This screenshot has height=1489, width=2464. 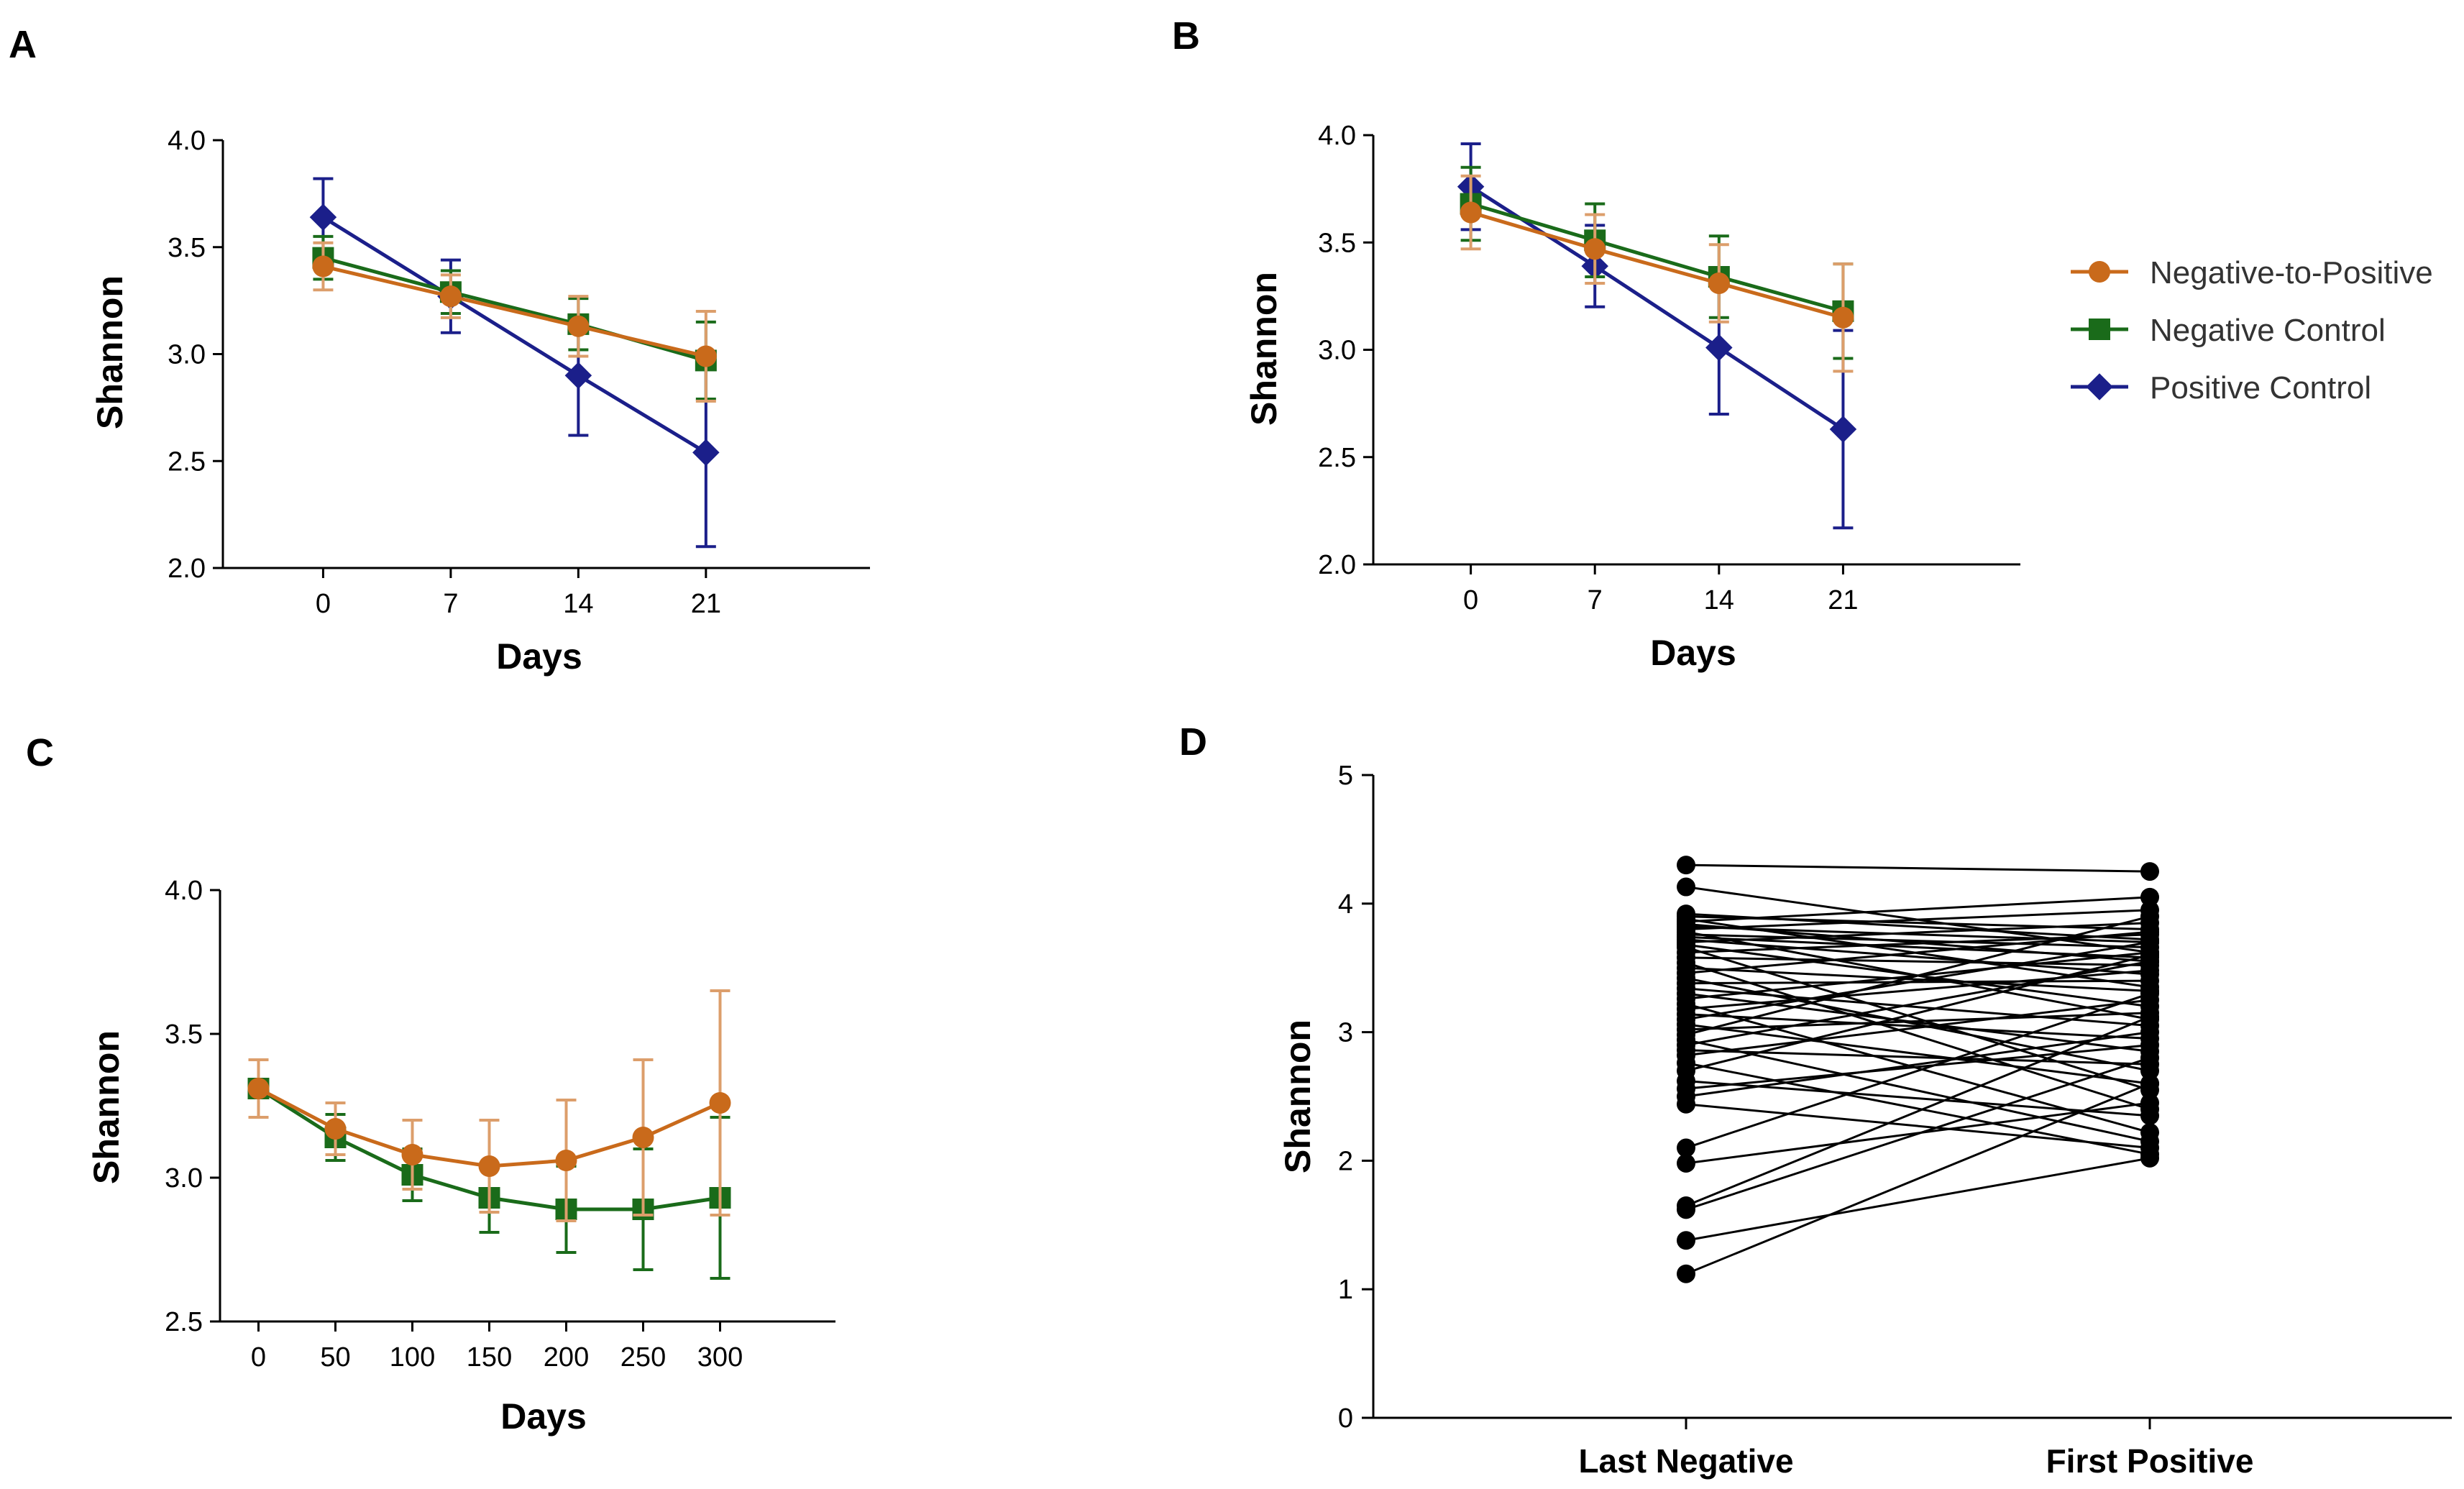 What do you see at coordinates (23, 44) in the screenshot?
I see `panel-label-A: A` at bounding box center [23, 44].